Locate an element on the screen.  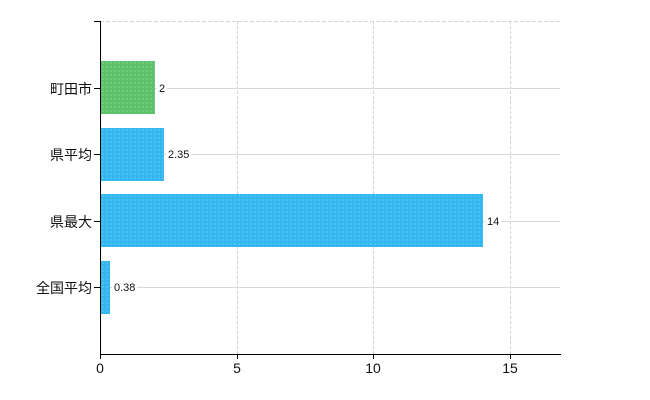
x-axis is located at coordinates (330, 354).